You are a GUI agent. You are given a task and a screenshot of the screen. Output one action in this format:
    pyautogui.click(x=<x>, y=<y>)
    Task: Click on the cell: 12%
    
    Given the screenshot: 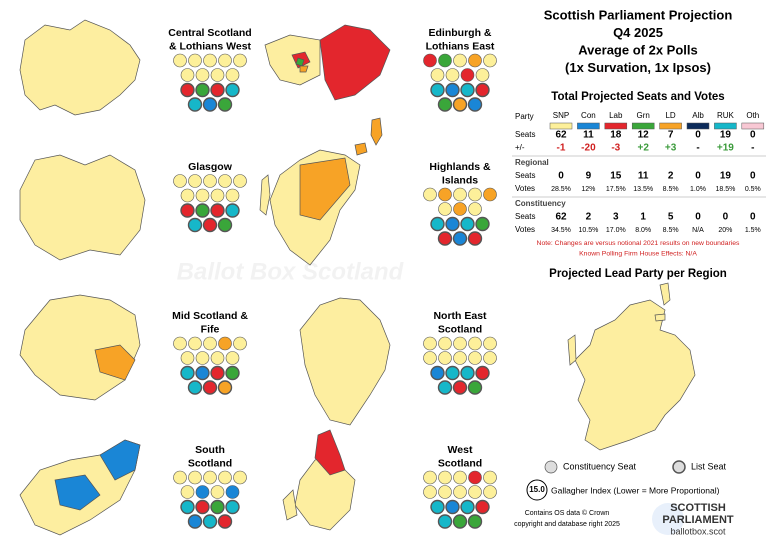 What is the action you would take?
    pyautogui.click(x=588, y=189)
    